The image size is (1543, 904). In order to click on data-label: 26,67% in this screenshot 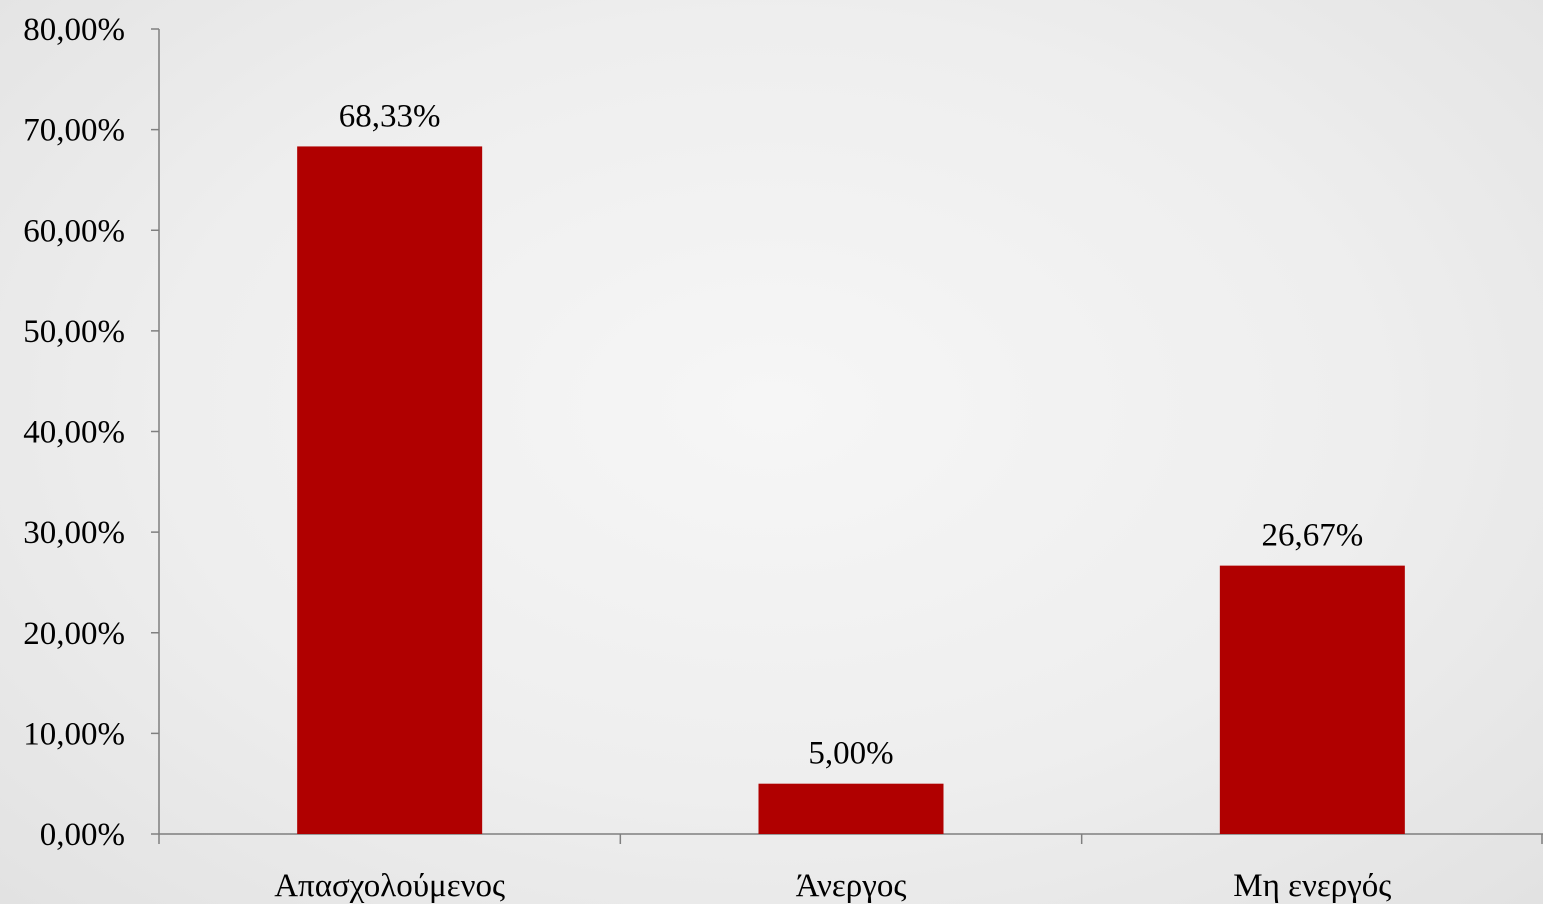, I will do `click(1312, 536)`.